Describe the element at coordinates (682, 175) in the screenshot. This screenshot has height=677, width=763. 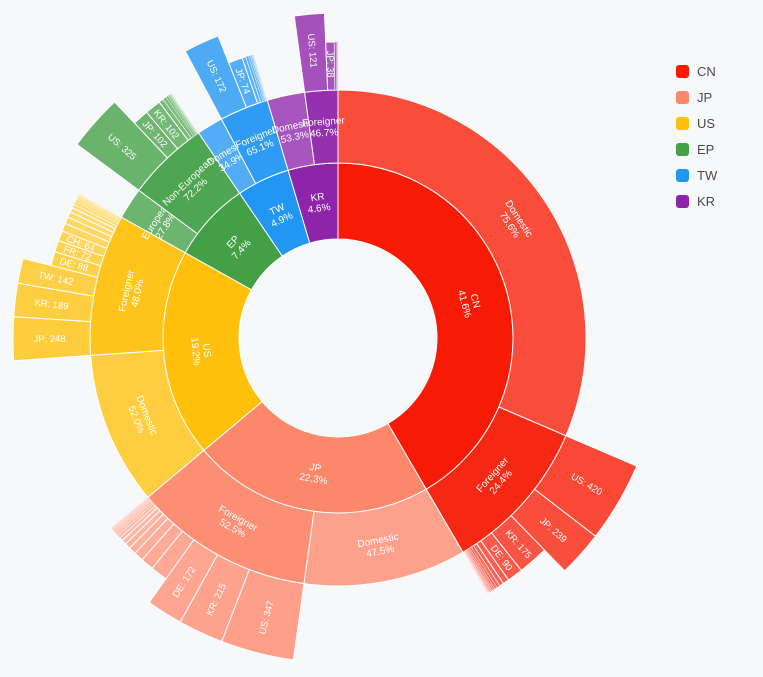
I see `legend-swatch-tw` at that location.